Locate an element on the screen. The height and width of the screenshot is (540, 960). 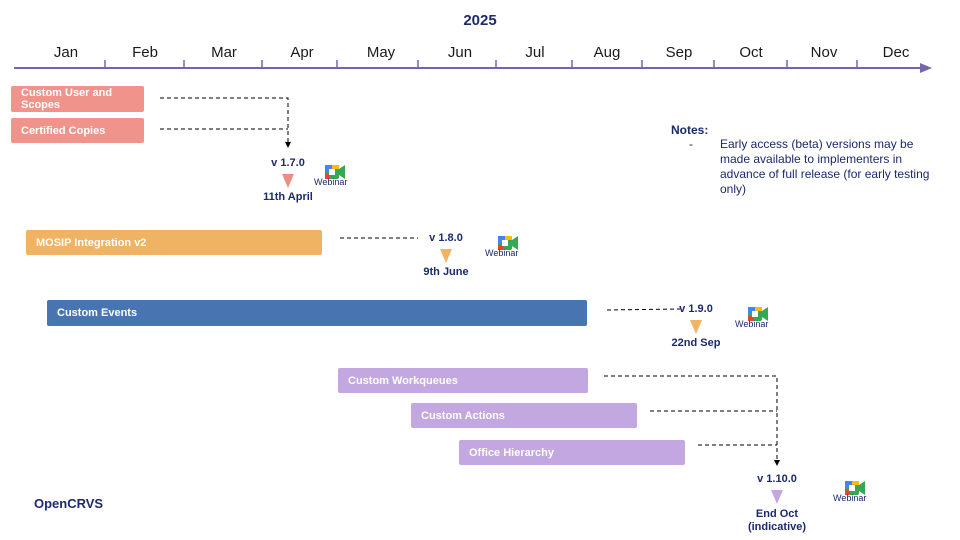
feature-bar-custom-events: Custom Events is located at coordinates (317, 313).